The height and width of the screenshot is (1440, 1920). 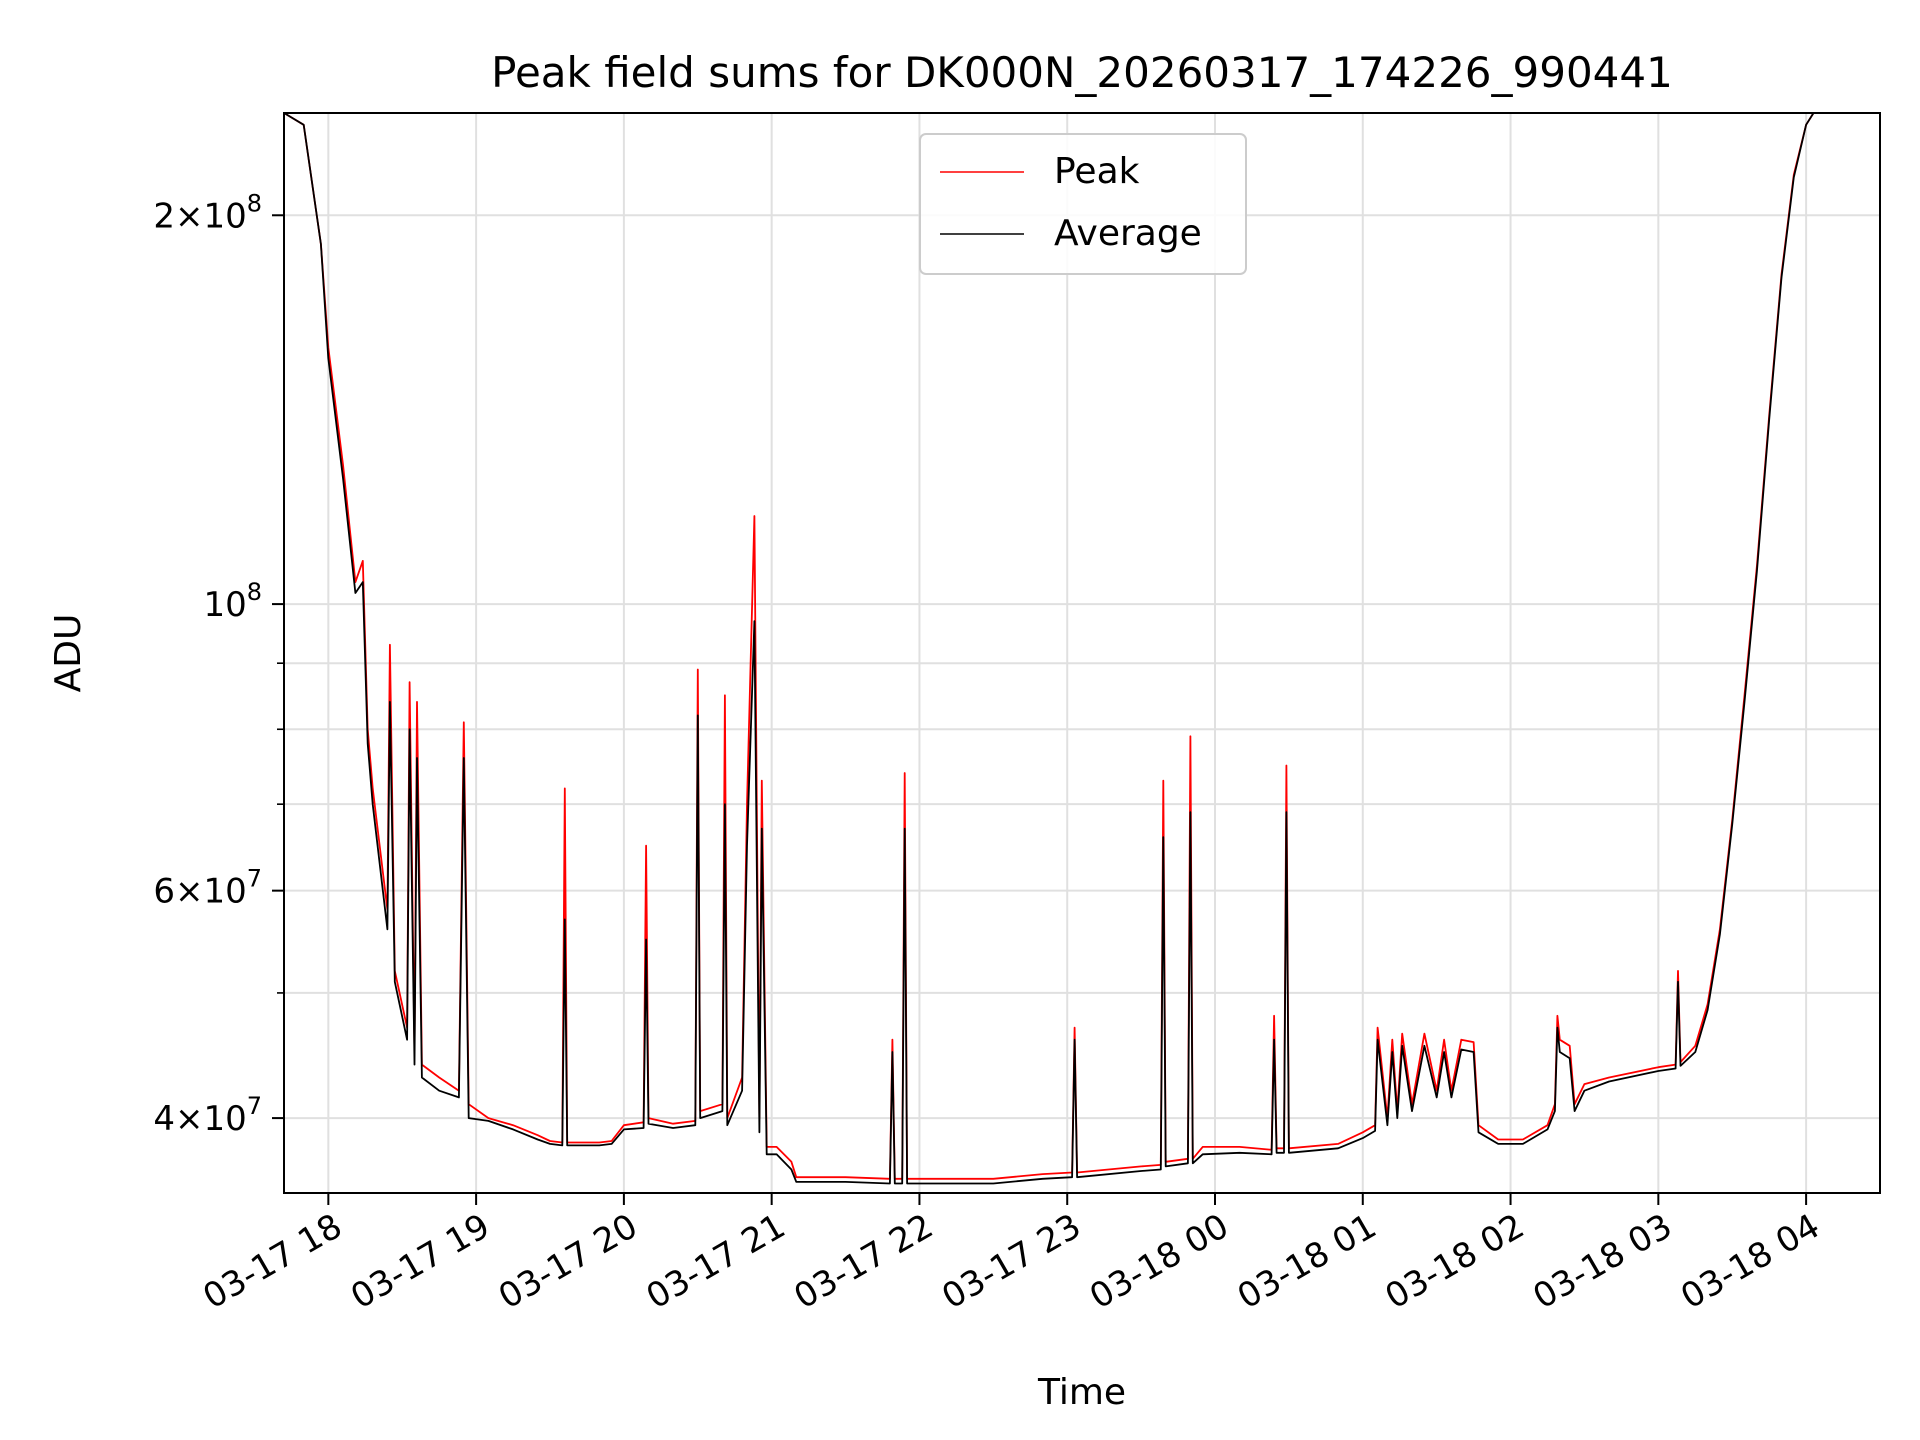 What do you see at coordinates (1081, 1392) in the screenshot?
I see `x-axis-label: Time` at bounding box center [1081, 1392].